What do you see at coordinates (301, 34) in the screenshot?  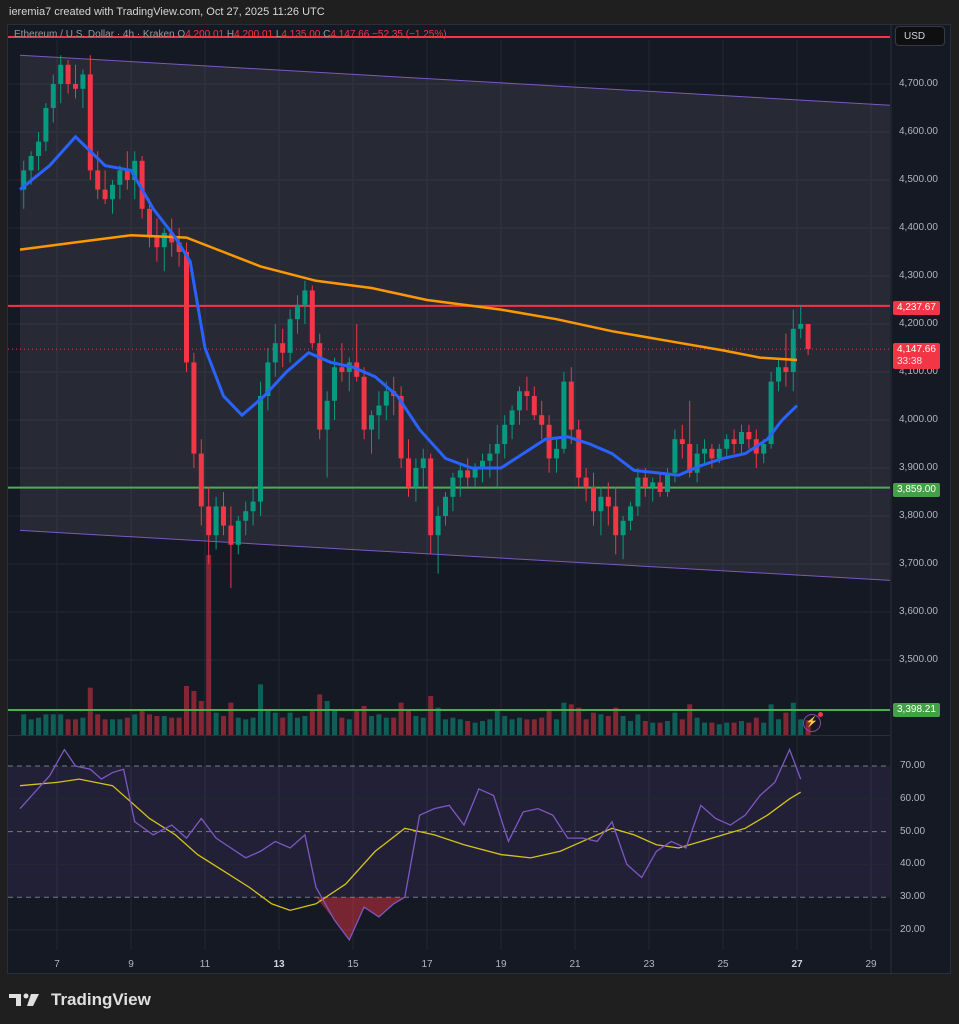 I see `low-value: 4,135.00` at bounding box center [301, 34].